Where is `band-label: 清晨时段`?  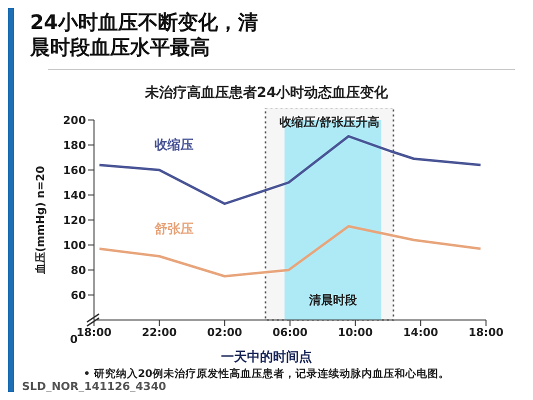
band-label: 清晨时段 is located at coordinates (333, 300).